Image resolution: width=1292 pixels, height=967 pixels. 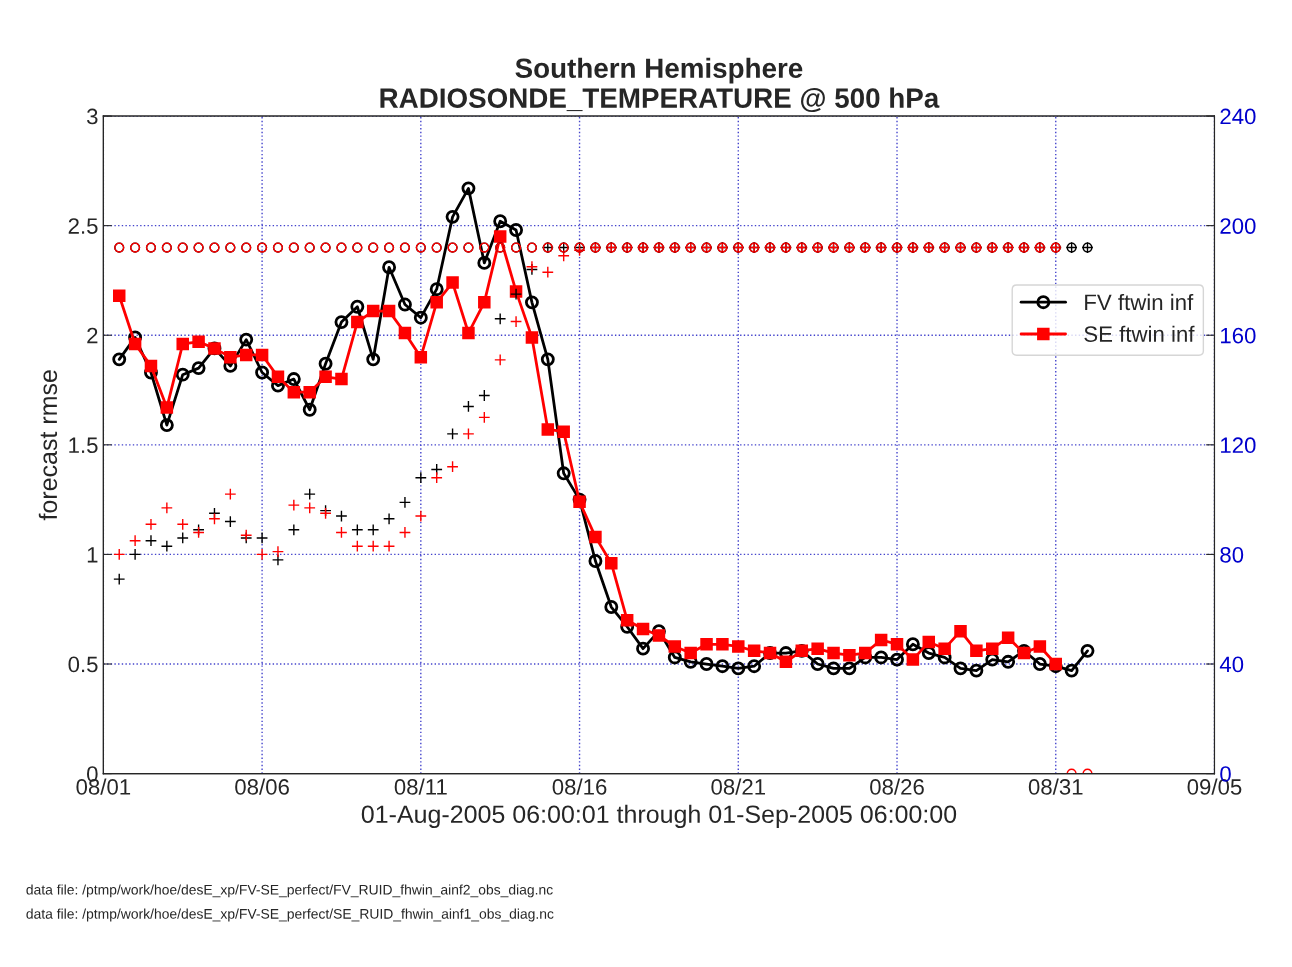 What do you see at coordinates (92, 335) in the screenshot?
I see `y-tick-label: 2` at bounding box center [92, 335].